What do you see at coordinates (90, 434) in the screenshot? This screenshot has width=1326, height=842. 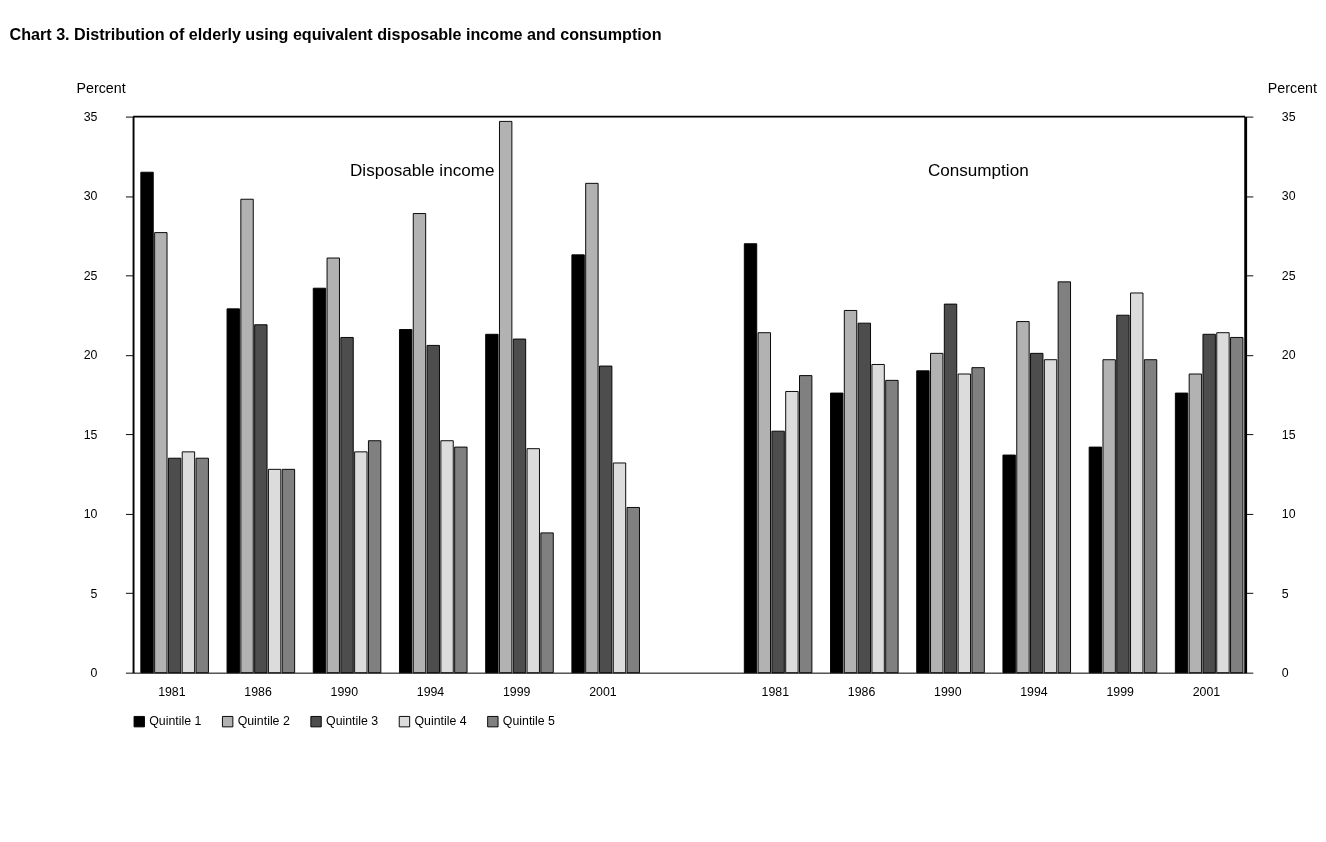 I see `y-tick-label: 15` at bounding box center [90, 434].